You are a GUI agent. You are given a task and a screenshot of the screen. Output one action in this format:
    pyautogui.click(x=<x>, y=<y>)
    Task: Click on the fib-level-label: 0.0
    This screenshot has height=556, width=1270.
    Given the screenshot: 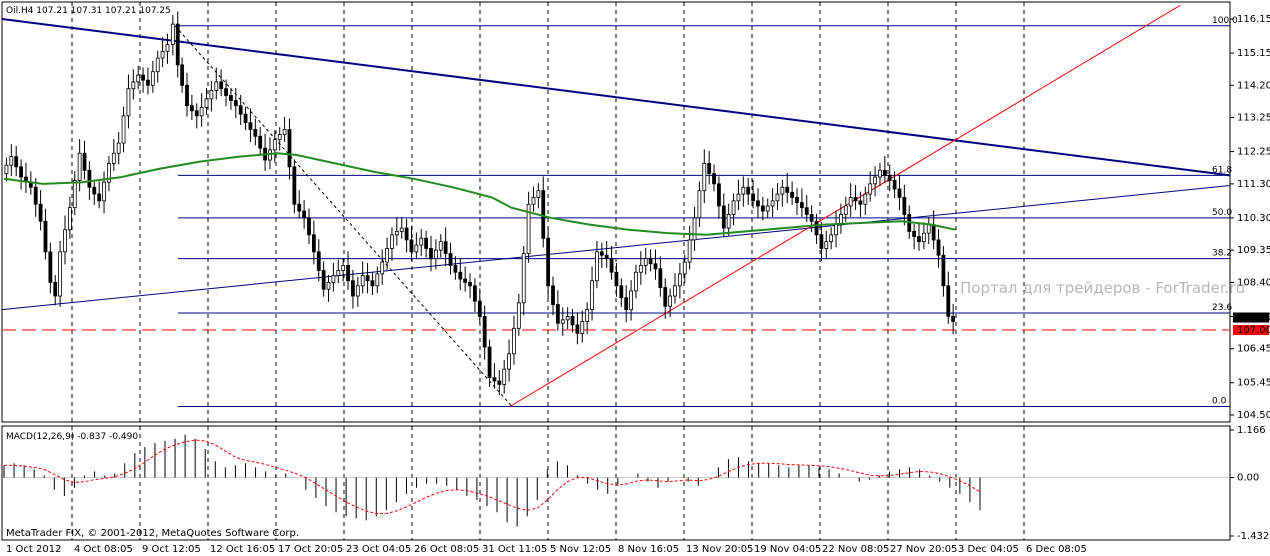 What is the action you would take?
    pyautogui.click(x=1219, y=402)
    